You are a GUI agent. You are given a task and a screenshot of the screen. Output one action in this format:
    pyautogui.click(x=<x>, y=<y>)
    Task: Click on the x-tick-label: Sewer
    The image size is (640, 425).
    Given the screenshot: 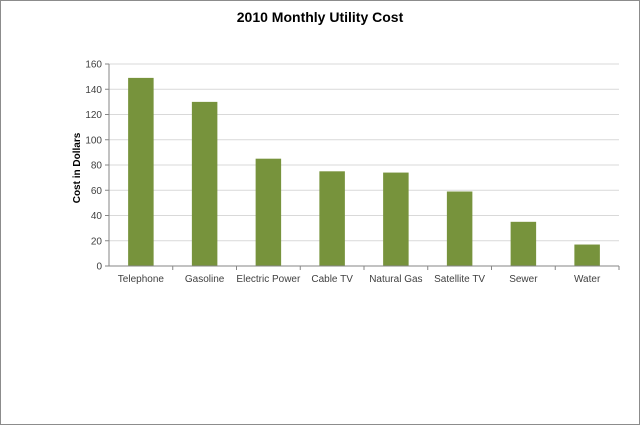 What is the action you would take?
    pyautogui.click(x=523, y=279)
    